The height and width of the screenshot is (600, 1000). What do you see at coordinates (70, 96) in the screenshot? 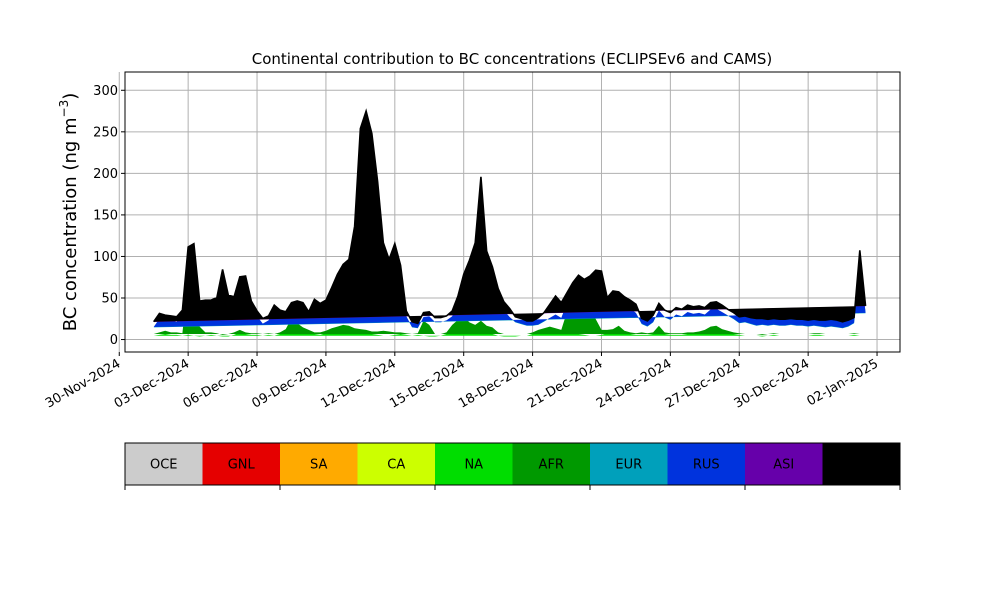
I see `y-axis-label-close: )` at bounding box center [70, 96].